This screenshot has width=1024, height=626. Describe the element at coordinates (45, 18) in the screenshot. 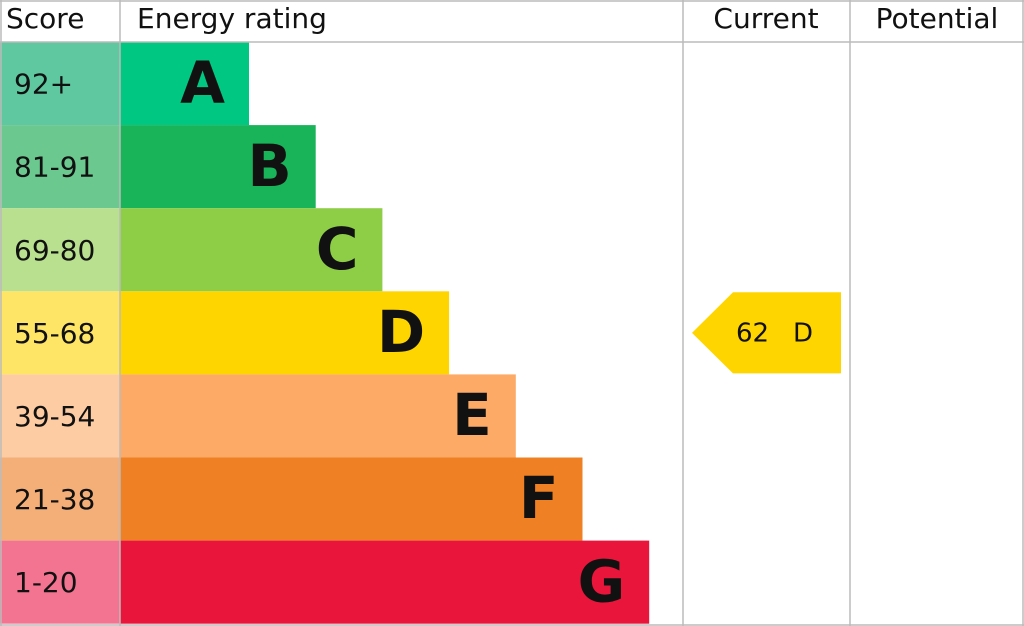

I see `header-score: Score` at that location.